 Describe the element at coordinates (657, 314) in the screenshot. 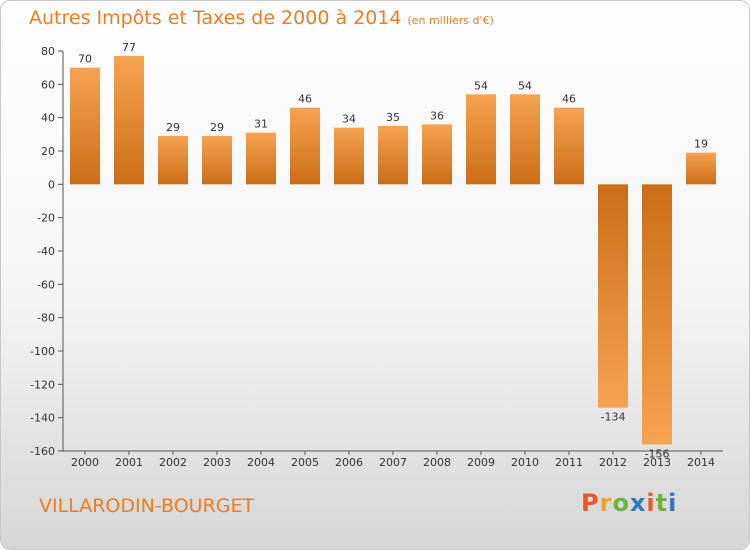

I see `bar-2013` at that location.